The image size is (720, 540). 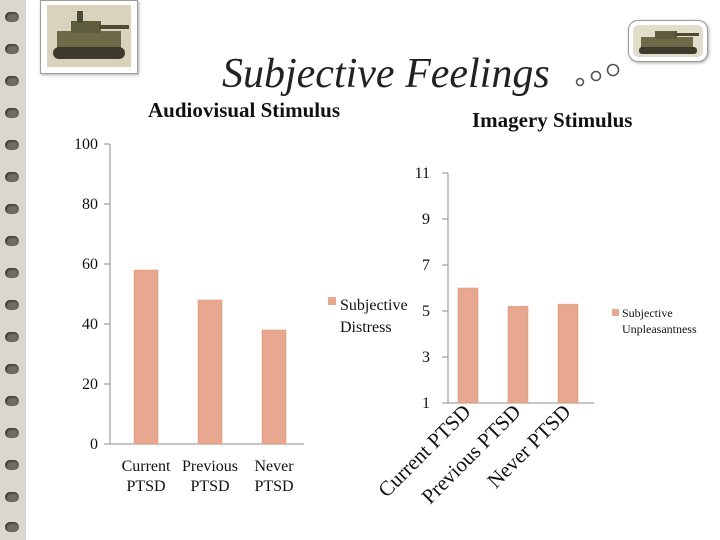 What do you see at coordinates (426, 357) in the screenshot?
I see `y-tick-label: 3` at bounding box center [426, 357].